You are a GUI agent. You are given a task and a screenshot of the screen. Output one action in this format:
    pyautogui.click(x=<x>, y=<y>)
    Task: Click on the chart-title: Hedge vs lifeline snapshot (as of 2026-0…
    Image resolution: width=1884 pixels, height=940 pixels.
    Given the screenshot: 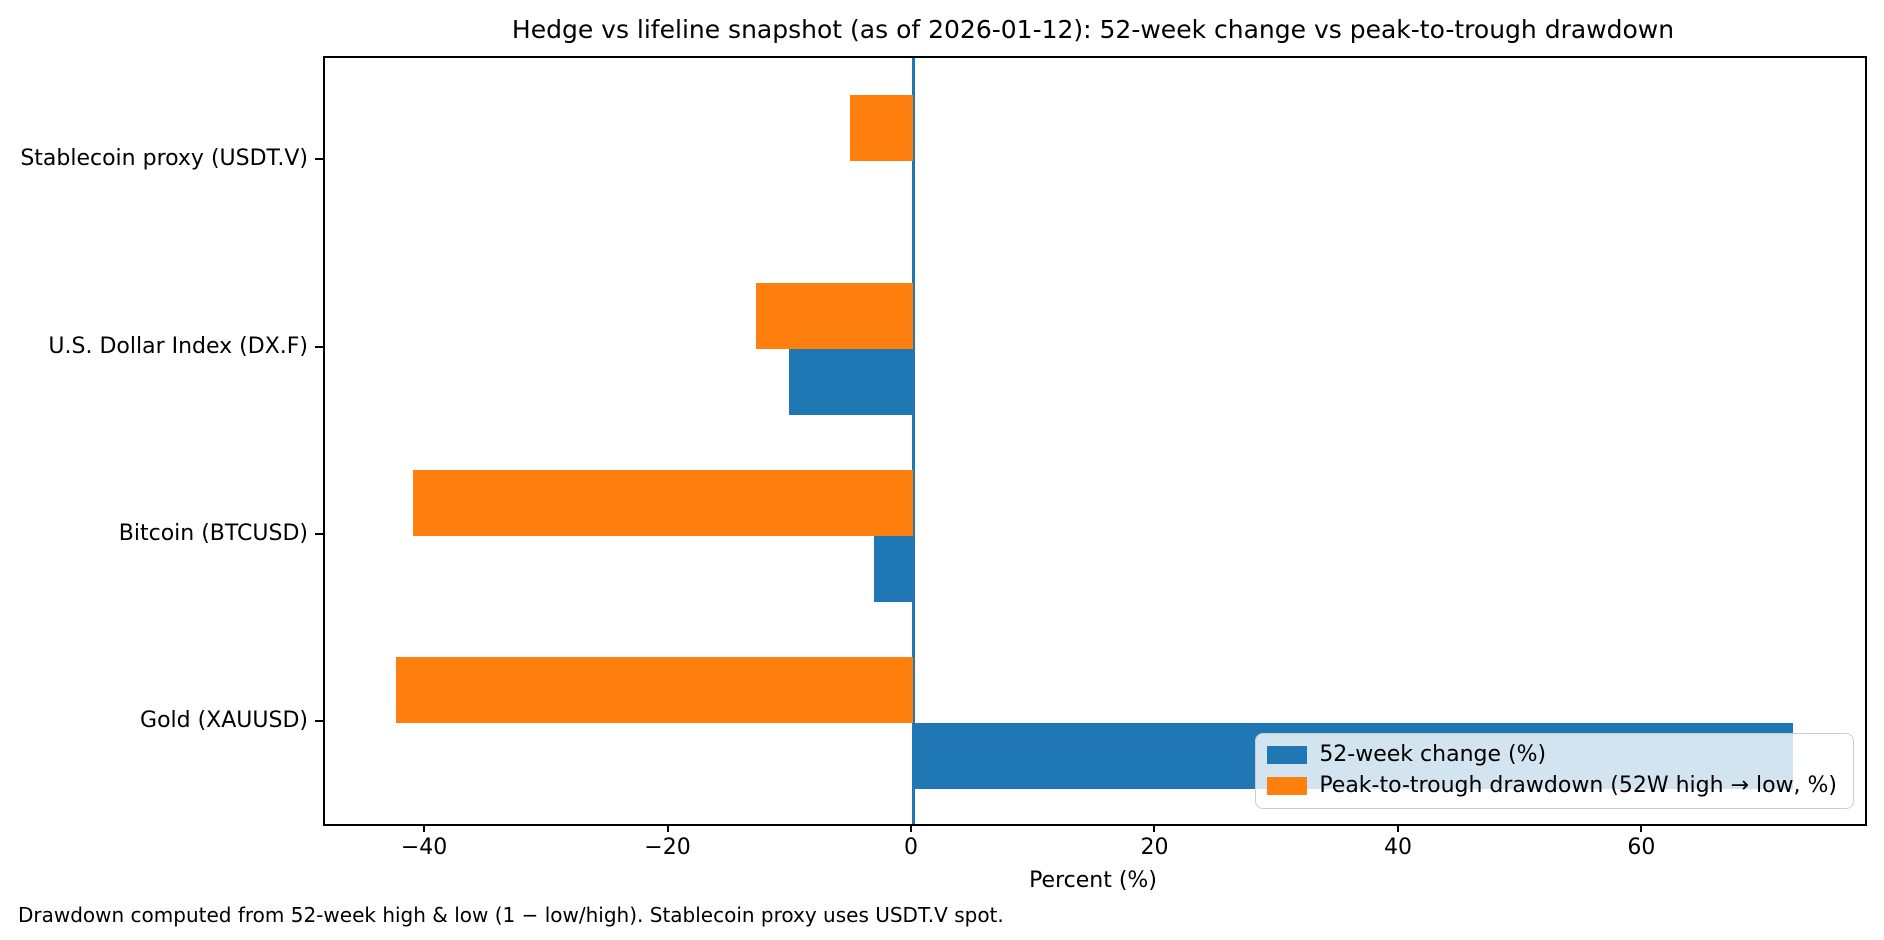 What is the action you would take?
    pyautogui.click(x=1093, y=29)
    